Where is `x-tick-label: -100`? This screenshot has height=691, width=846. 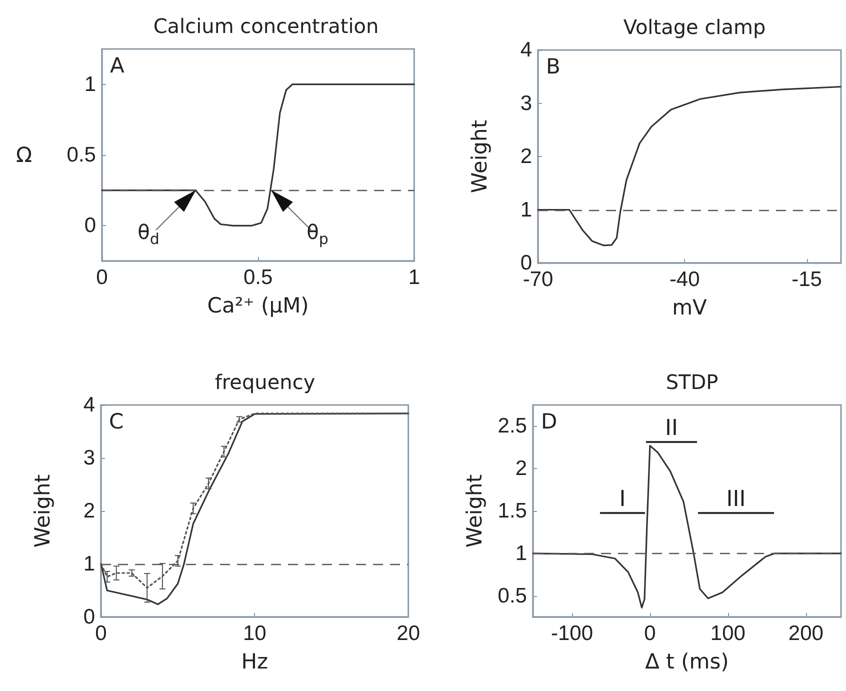
x-tick-label: -100 is located at coordinates (572, 633).